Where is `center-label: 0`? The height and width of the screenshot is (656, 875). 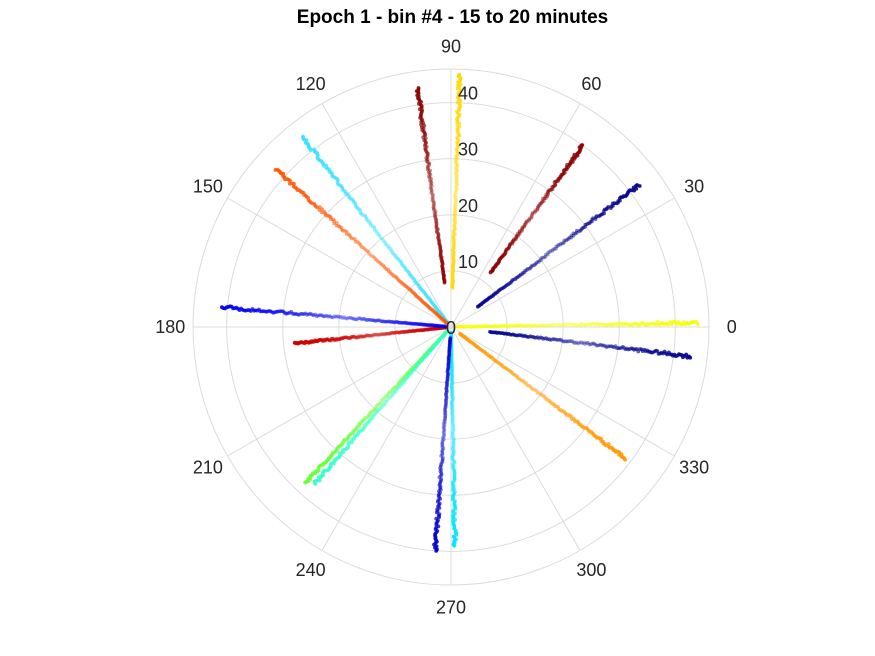
center-label: 0 is located at coordinates (451, 328).